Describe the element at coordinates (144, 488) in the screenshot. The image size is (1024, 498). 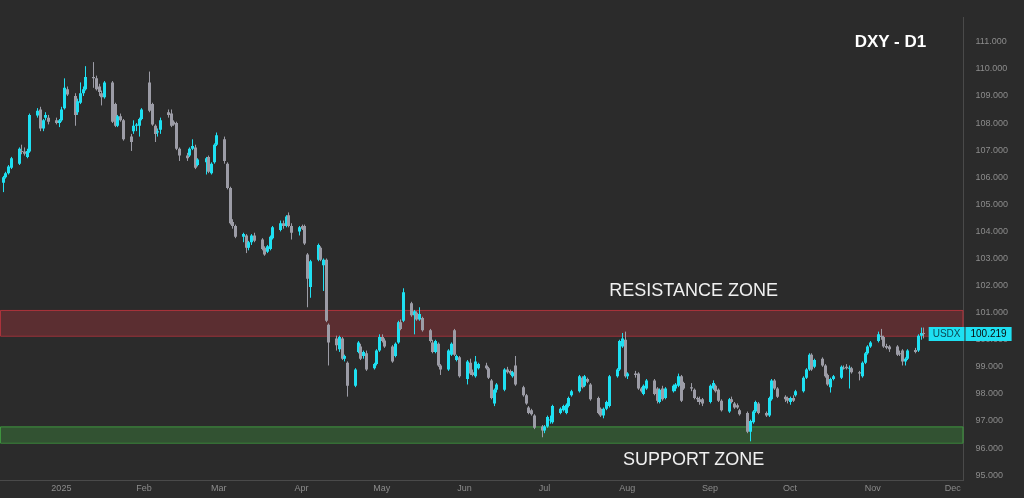
I see `x-tick-label: Feb` at that location.